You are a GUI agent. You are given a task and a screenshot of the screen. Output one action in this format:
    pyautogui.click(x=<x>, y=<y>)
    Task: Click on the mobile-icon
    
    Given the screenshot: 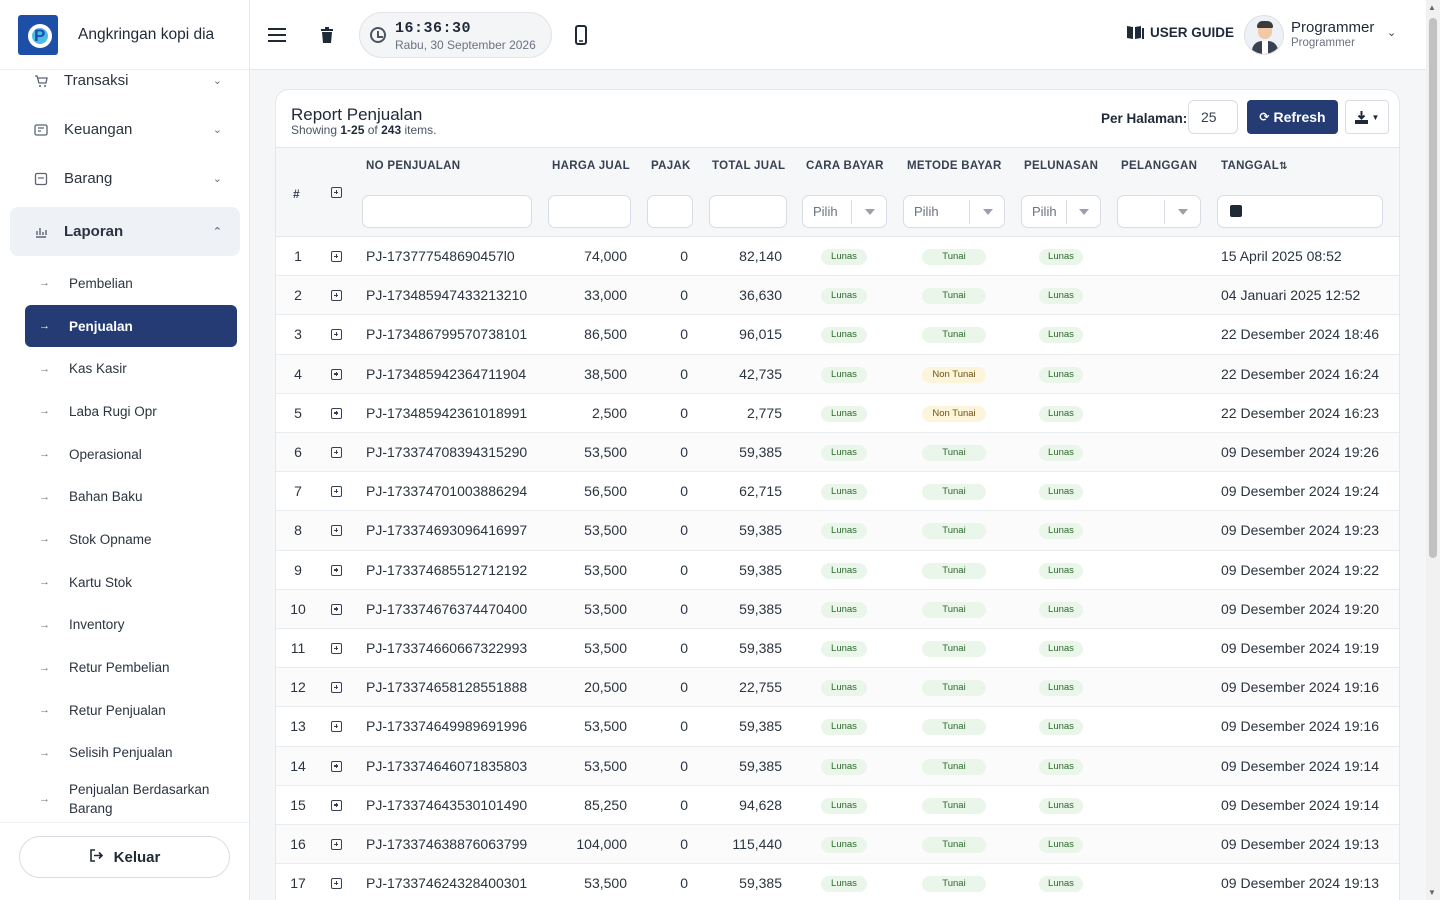 What is the action you would take?
    pyautogui.click(x=581, y=35)
    